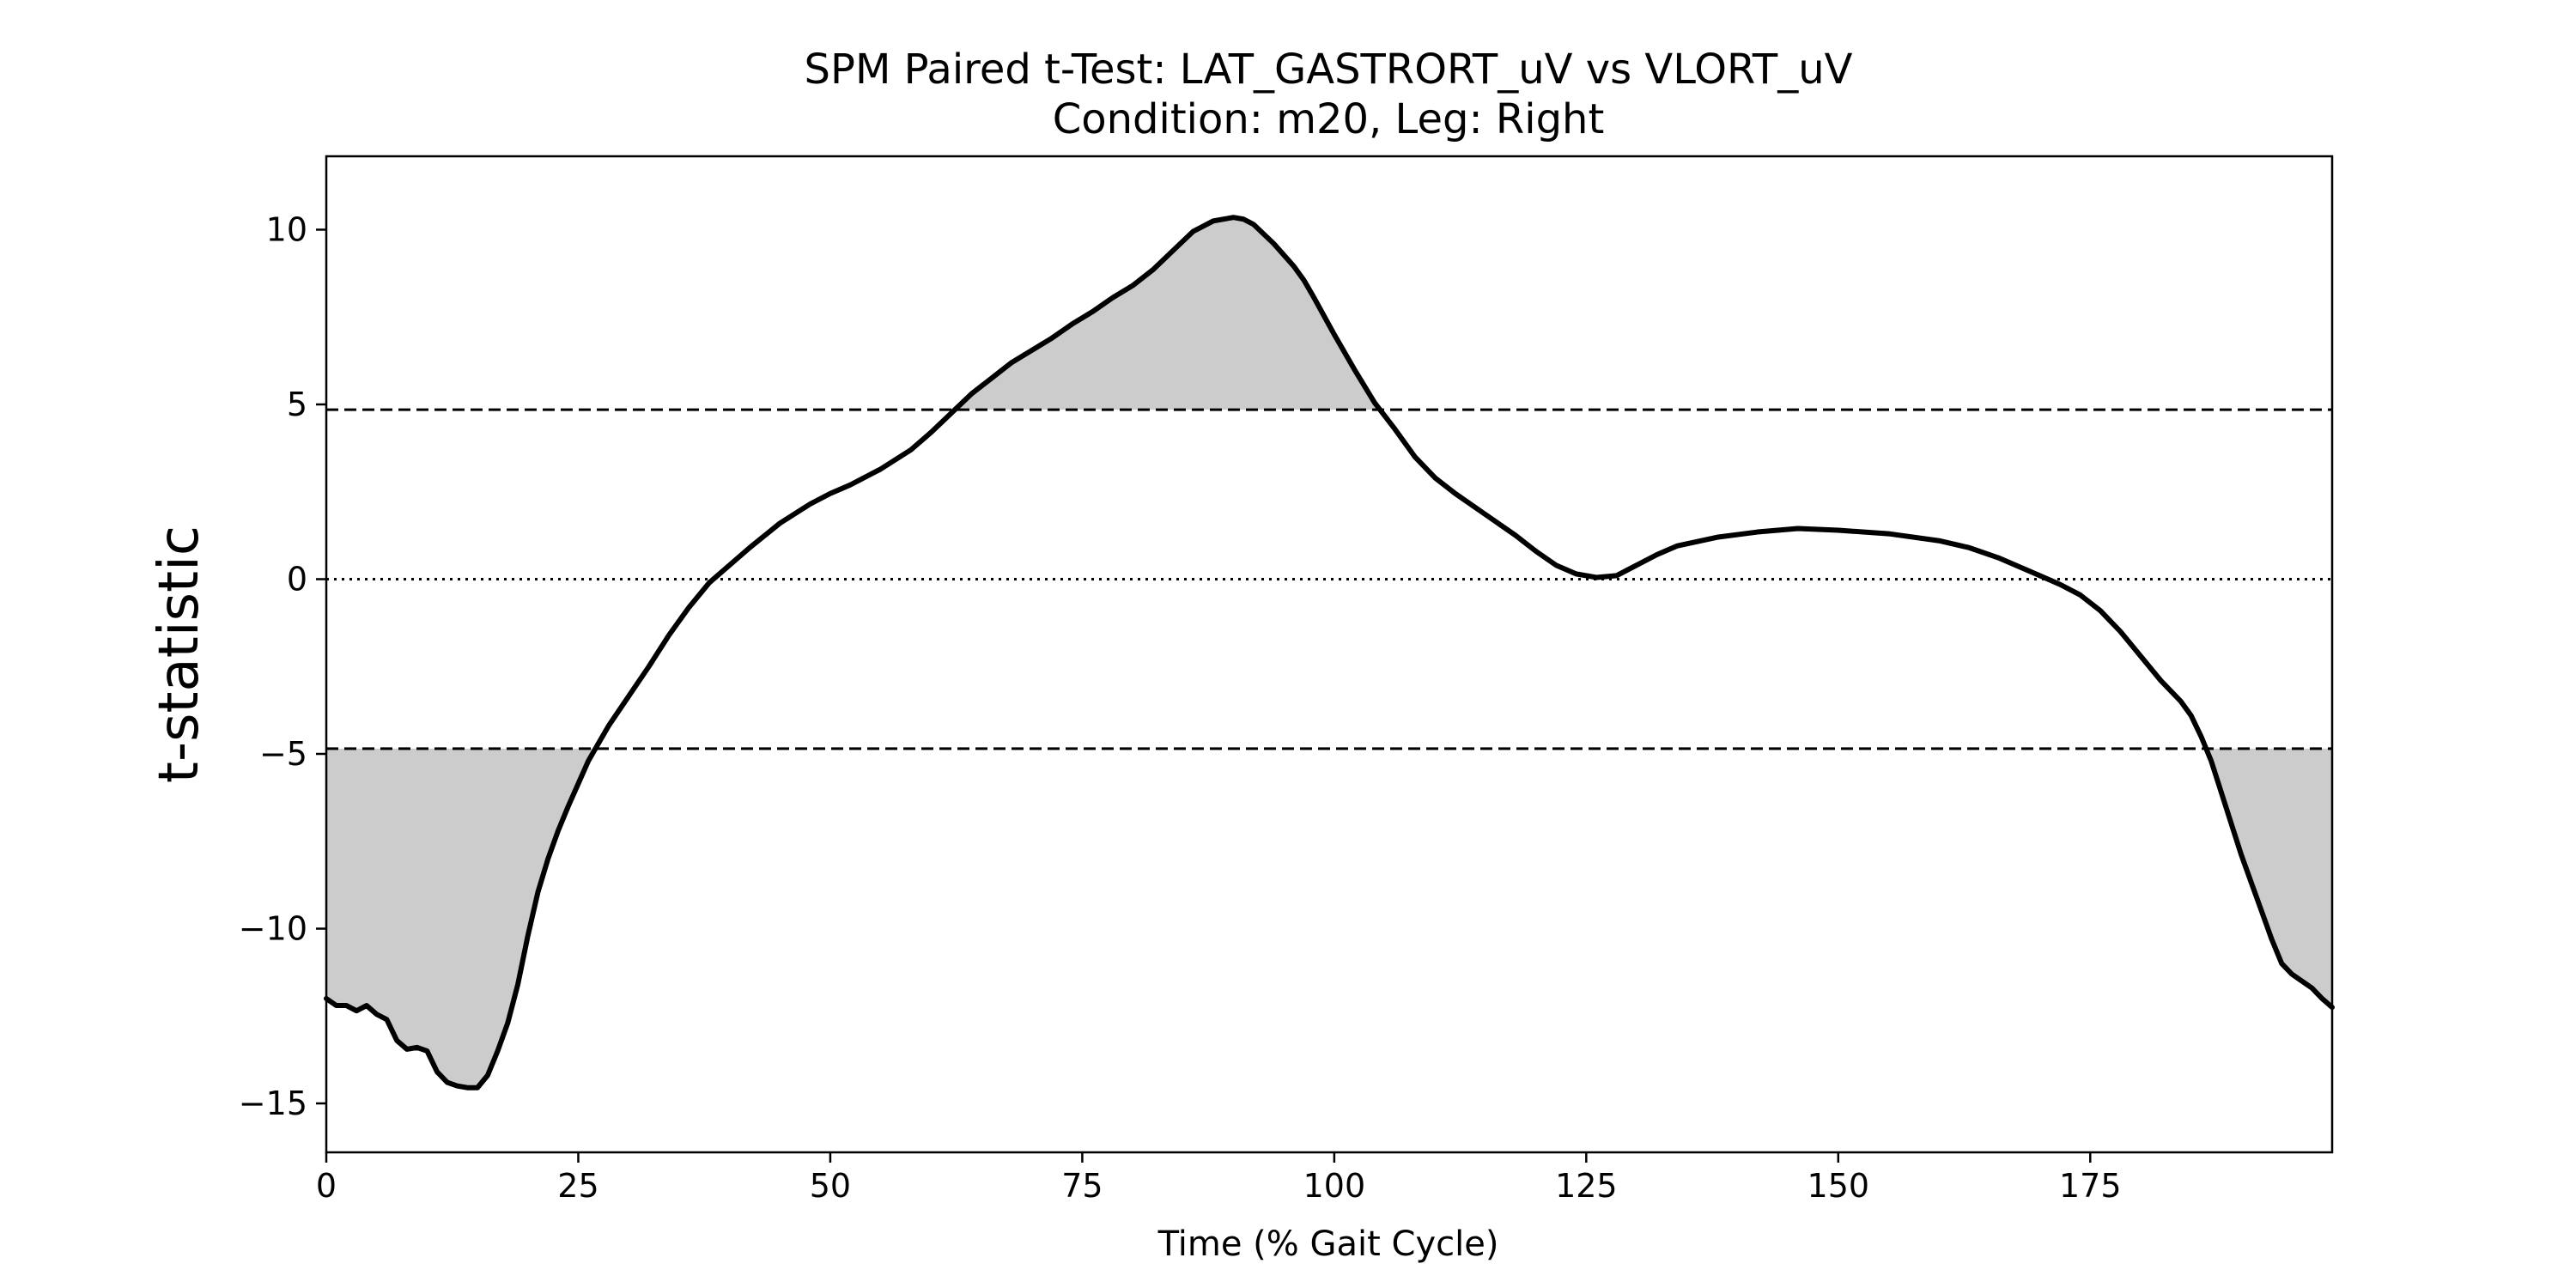 This screenshot has height=1288, width=2576. I want to click on x-tick-label: 0, so click(326, 1186).